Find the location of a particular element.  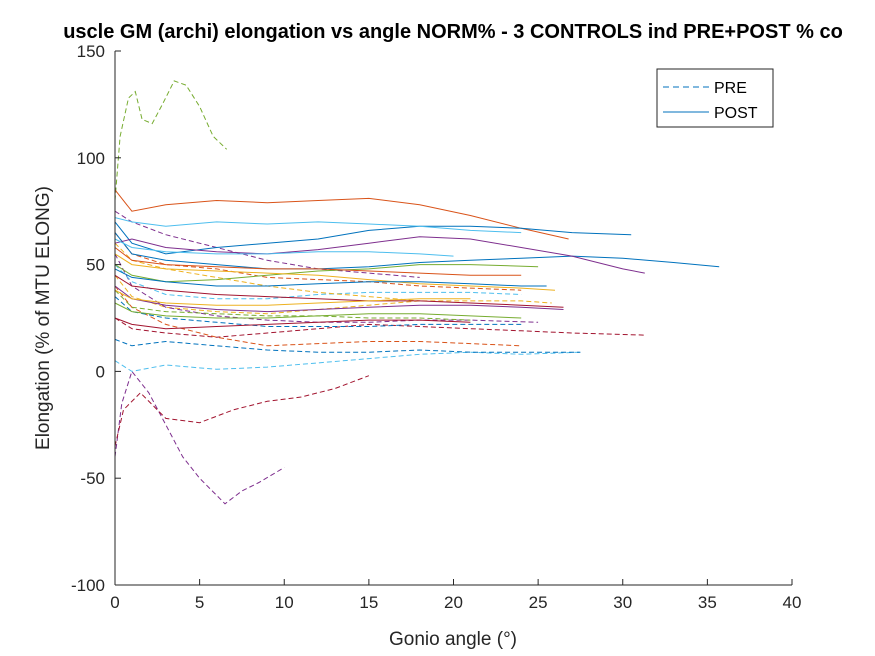

x-tick-label: 40 is located at coordinates (792, 602).